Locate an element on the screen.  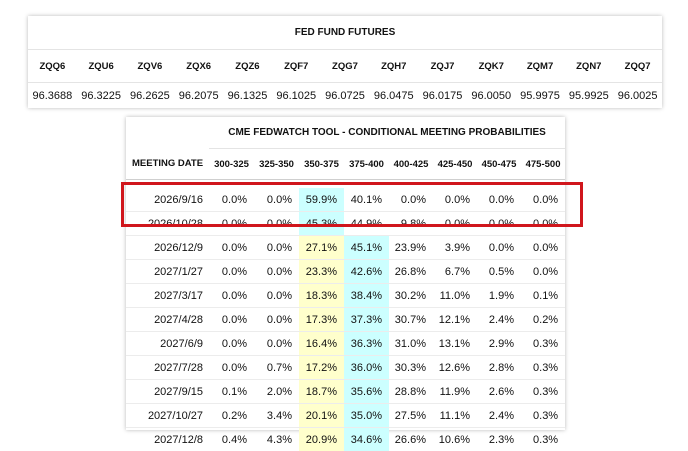
meeting-date: 2026/9/16 is located at coordinates (167, 200).